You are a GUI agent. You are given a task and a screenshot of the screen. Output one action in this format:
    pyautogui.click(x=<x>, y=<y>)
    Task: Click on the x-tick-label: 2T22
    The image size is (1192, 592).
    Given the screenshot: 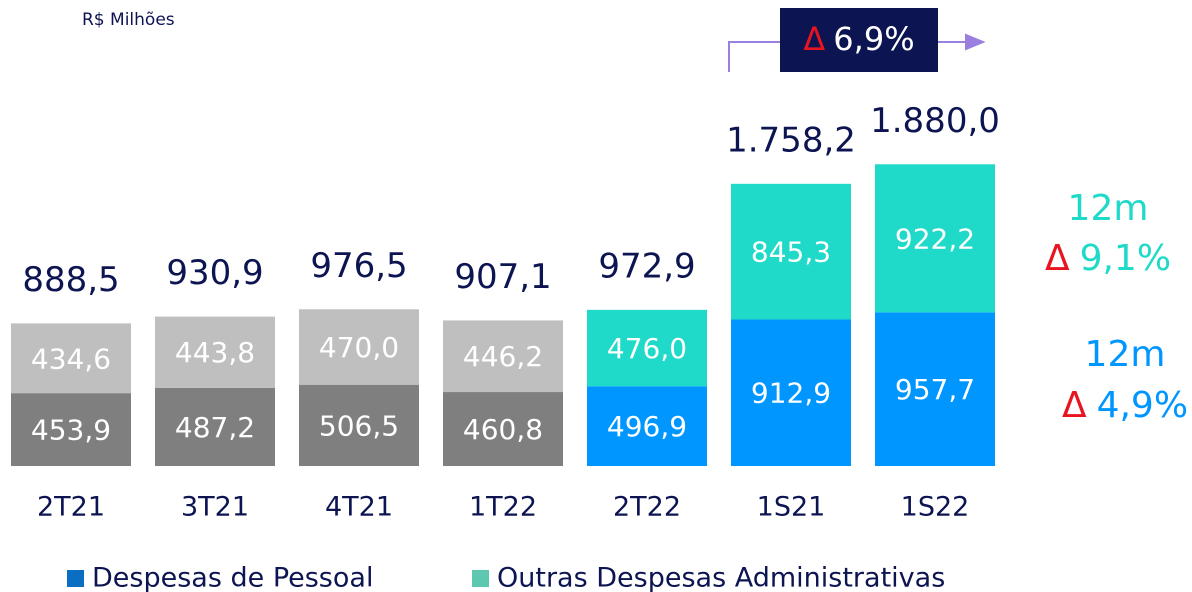 What is the action you would take?
    pyautogui.click(x=647, y=507)
    